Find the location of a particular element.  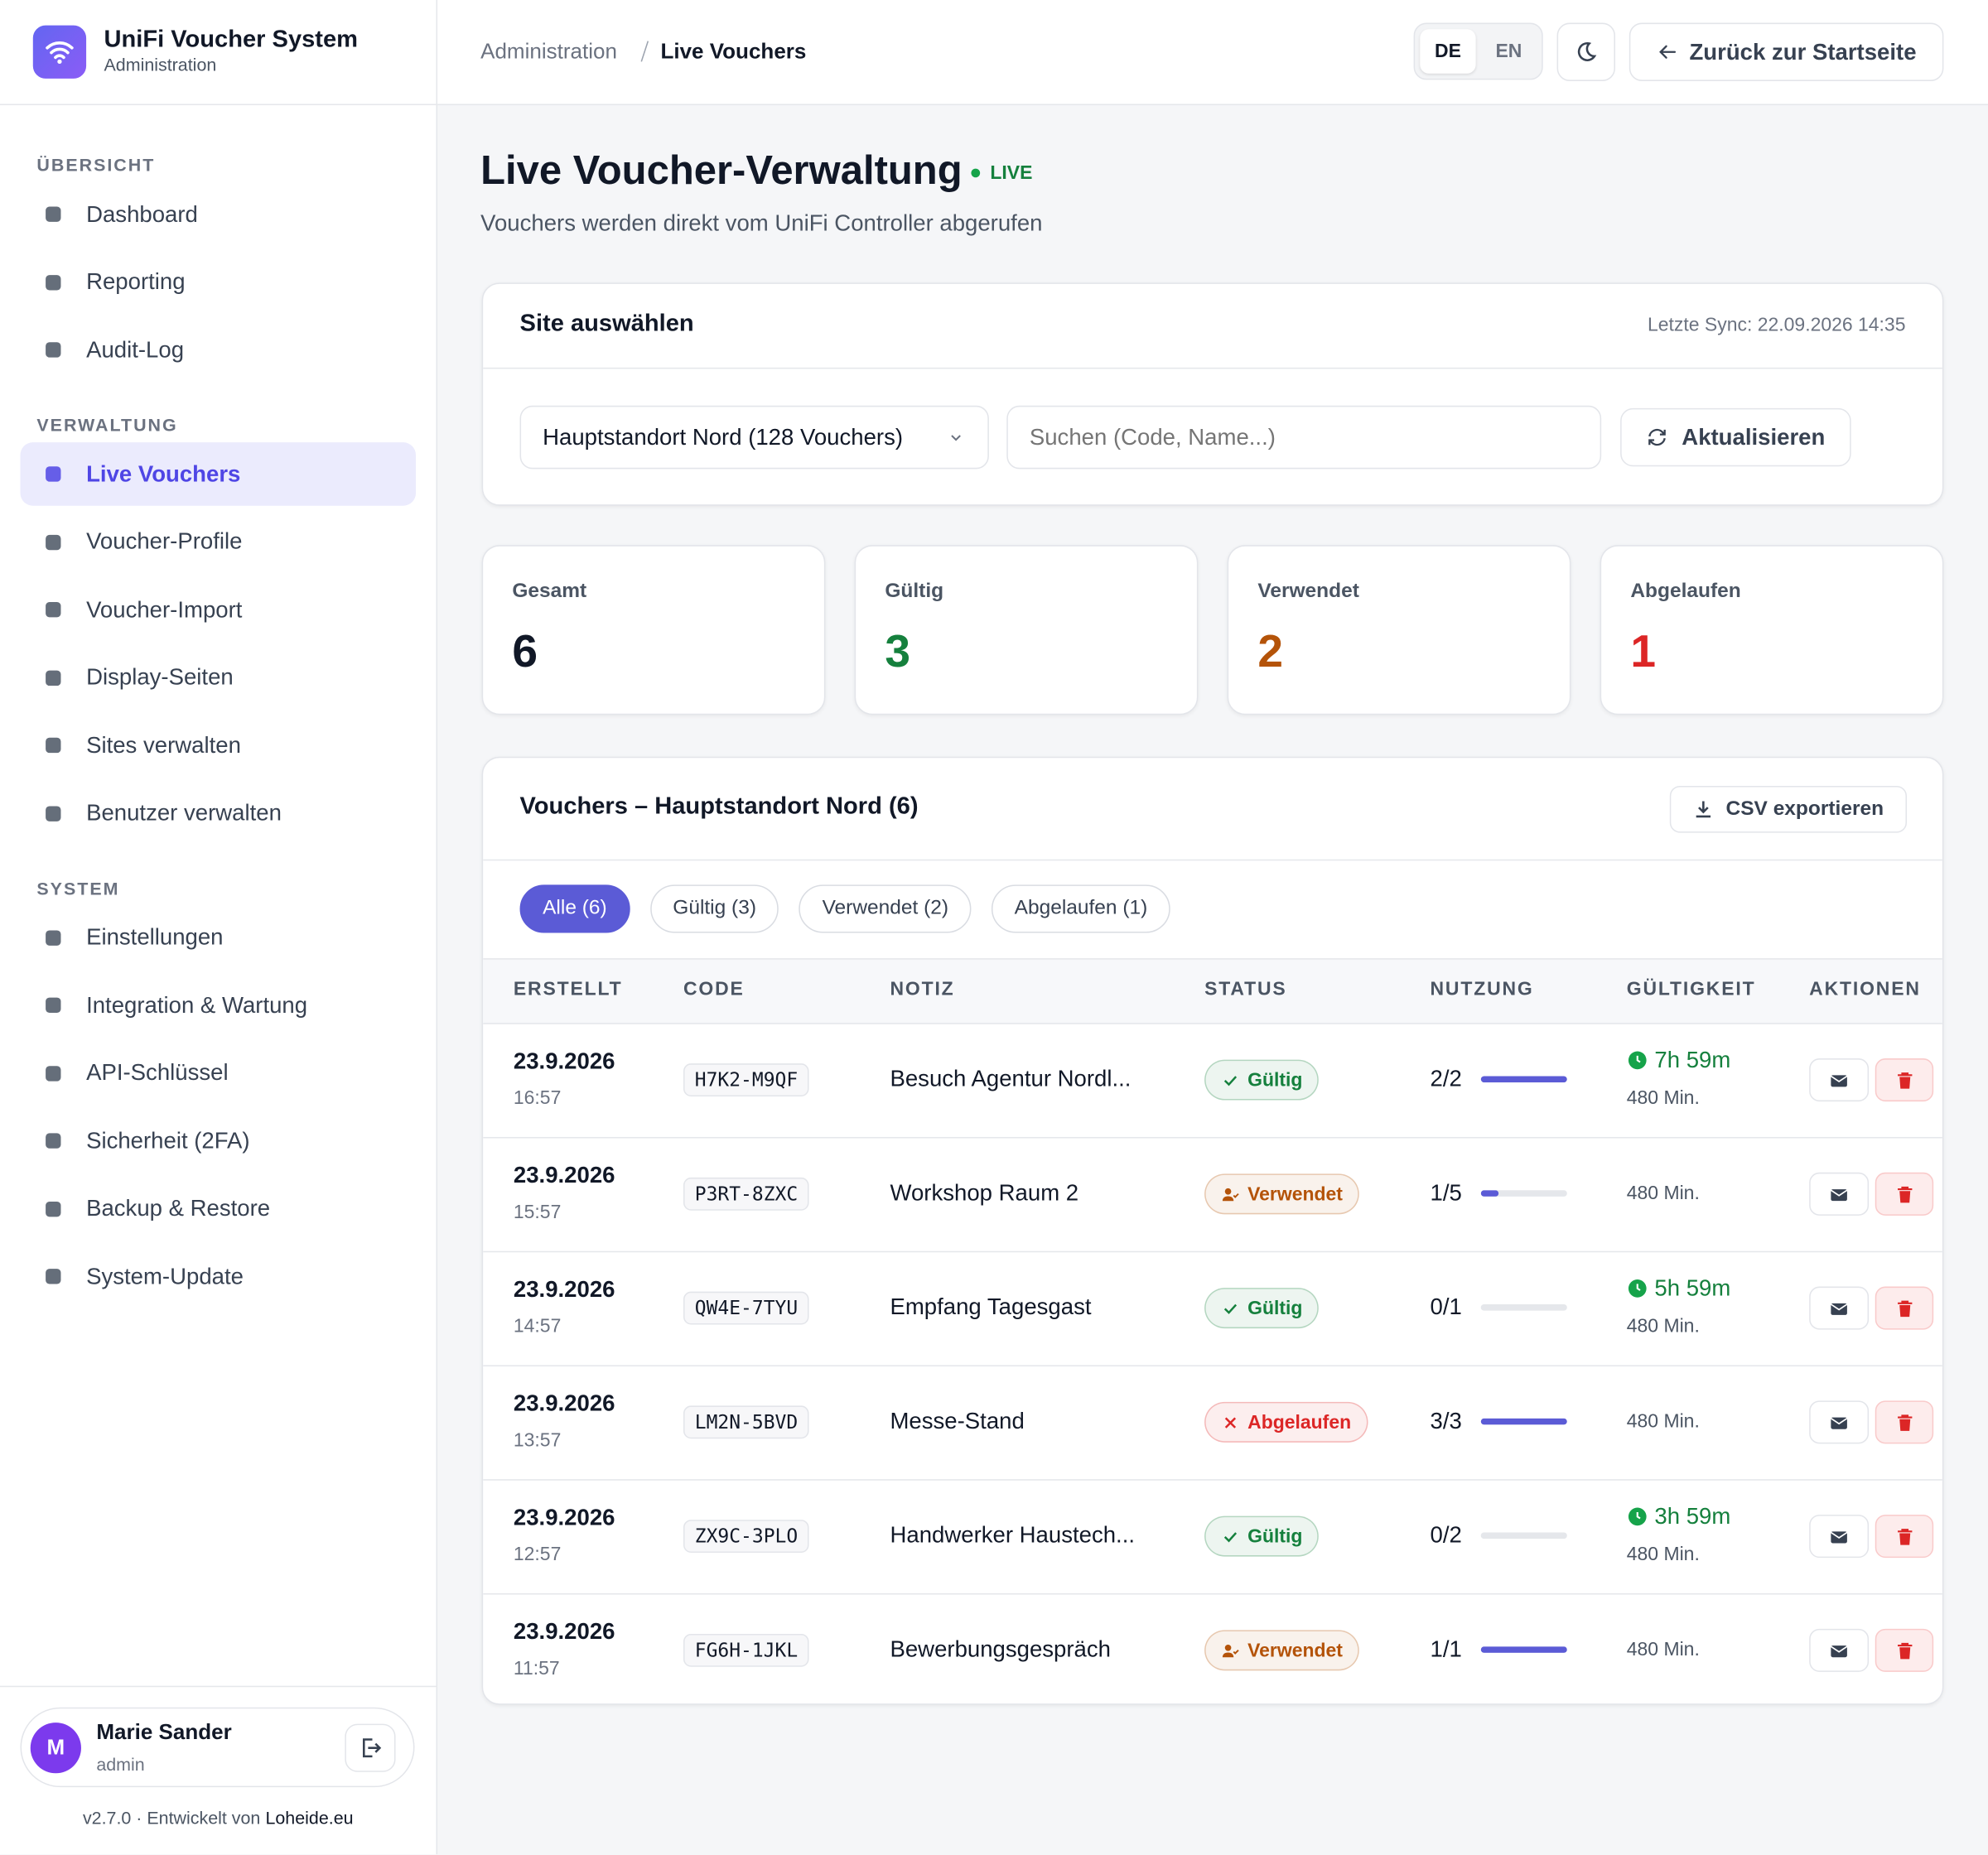

nav-label: Live Vouchers is located at coordinates (163, 473).